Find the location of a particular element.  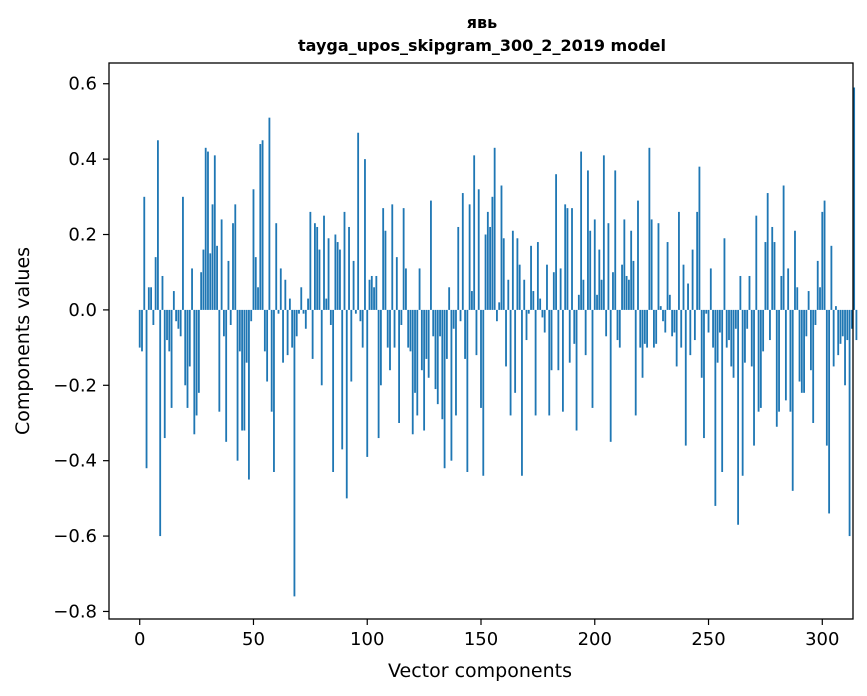

y-tick-label: −0.2 is located at coordinates (75, 385).